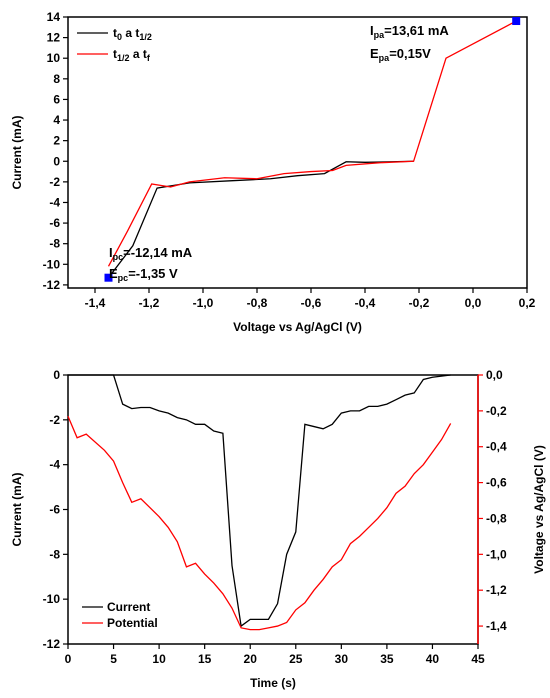 The image size is (550, 698). What do you see at coordinates (68, 659) in the screenshot?
I see `x-tick-label: 0` at bounding box center [68, 659].